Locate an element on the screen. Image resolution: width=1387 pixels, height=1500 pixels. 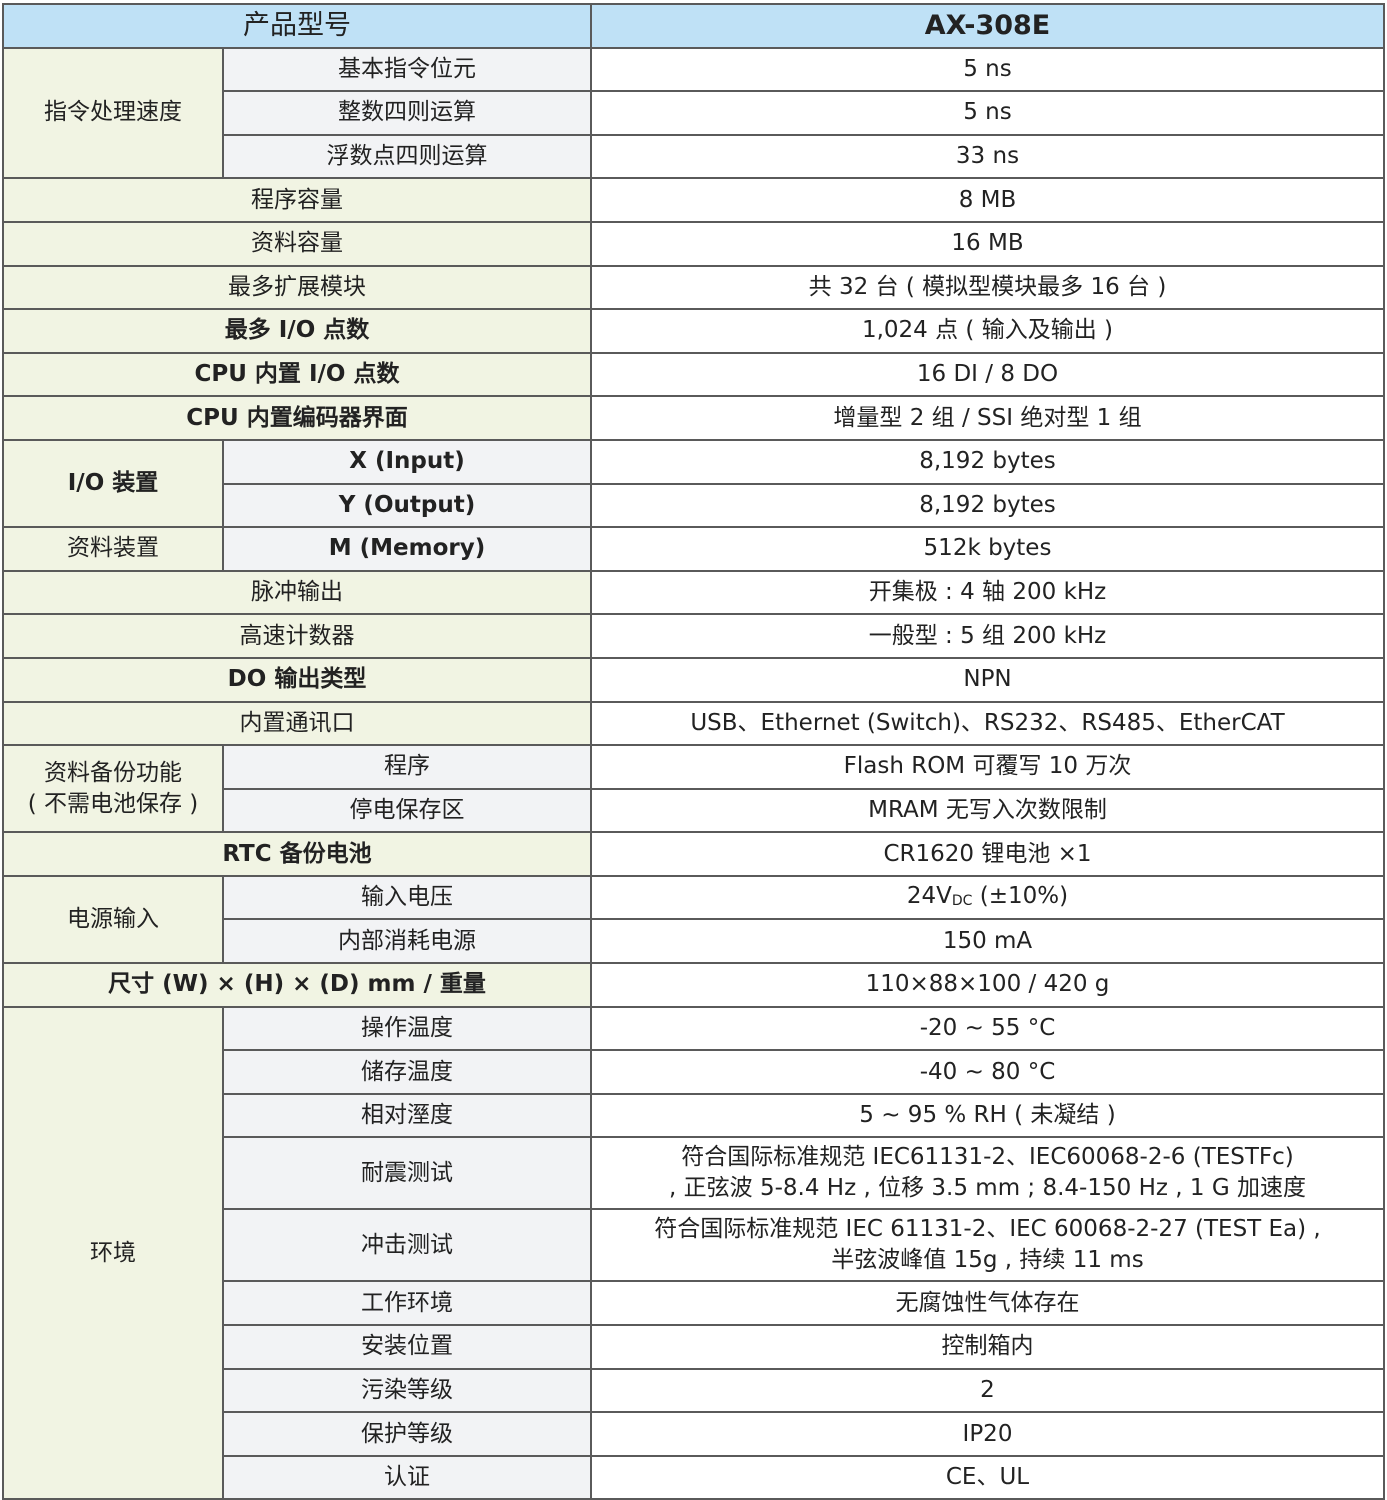
spec-group-label: 指令处理速度 is located at coordinates (113, 113).